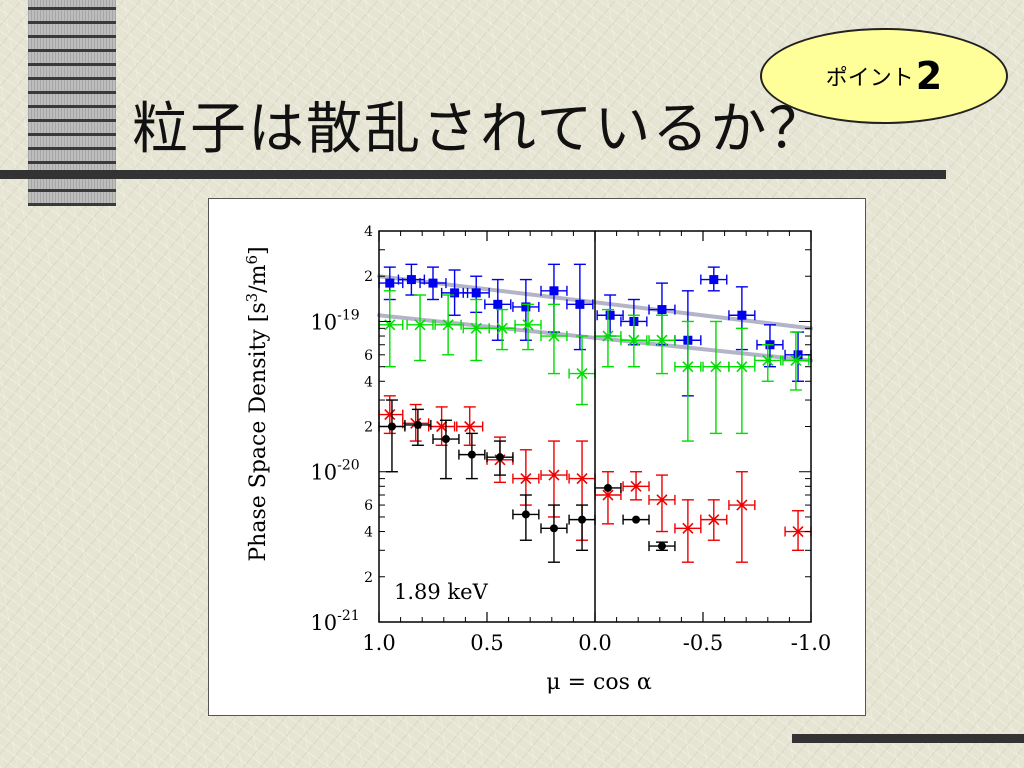  Describe the element at coordinates (348, 466) in the screenshot. I see `y-tick-exponent: -20` at that location.